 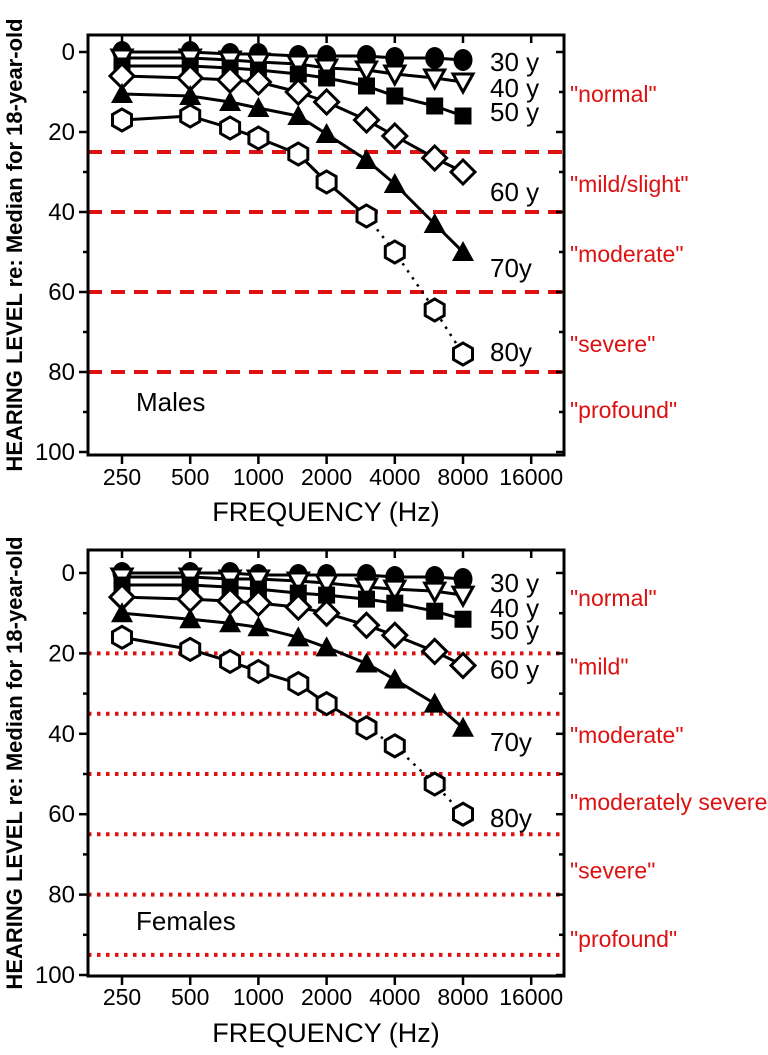 What do you see at coordinates (394, 477) in the screenshot?
I see `x-tick-label: 4000` at bounding box center [394, 477].